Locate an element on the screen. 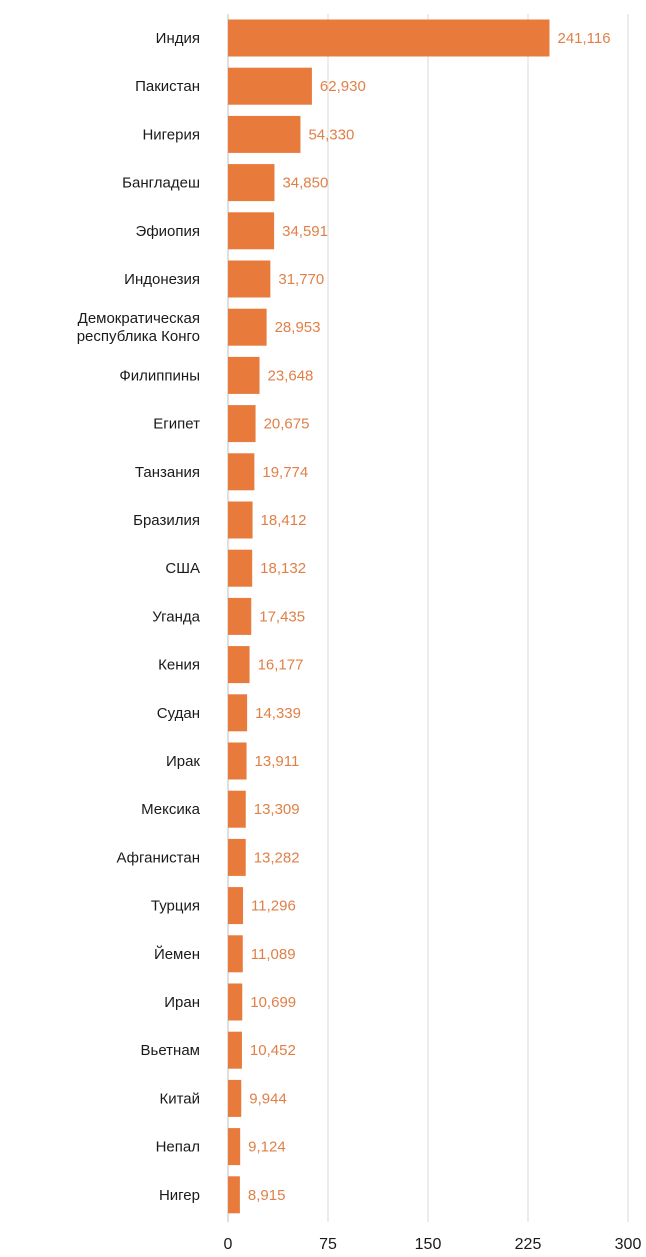  value-label: 241,116 is located at coordinates (583, 38).